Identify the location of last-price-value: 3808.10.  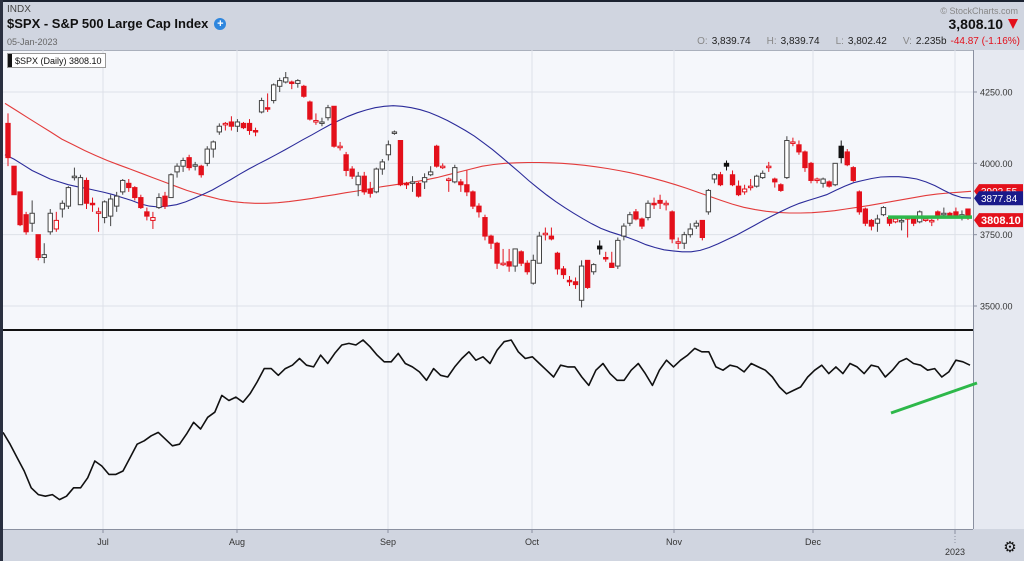
(1001, 221).